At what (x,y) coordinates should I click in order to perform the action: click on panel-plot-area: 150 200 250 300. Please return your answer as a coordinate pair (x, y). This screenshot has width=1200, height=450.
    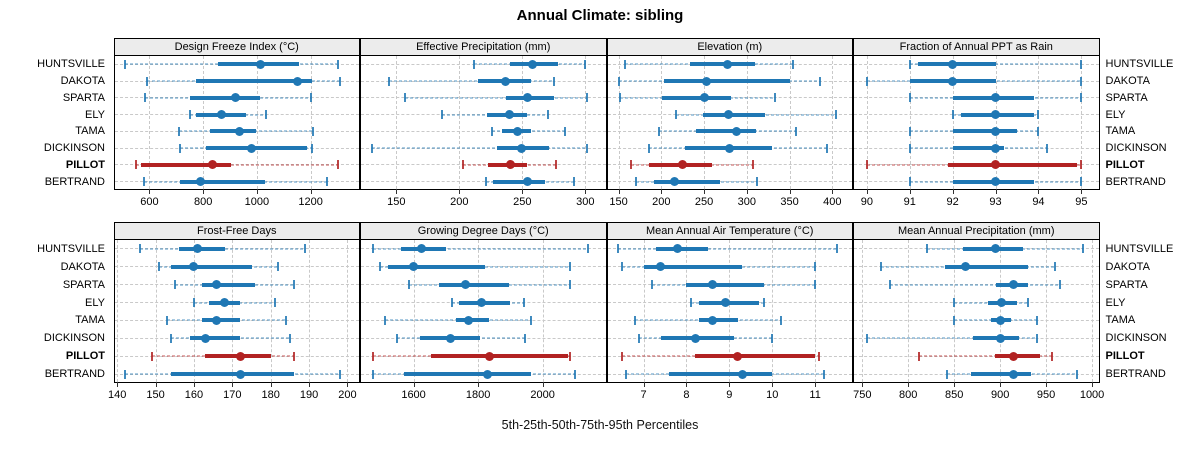
    Looking at the image, I should click on (483, 132).